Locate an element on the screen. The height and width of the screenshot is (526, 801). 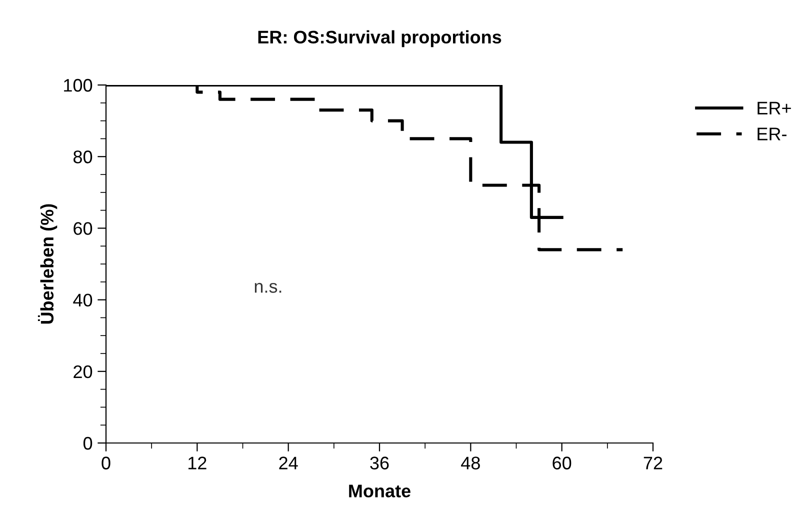
y-tick-label: 100 is located at coordinates (78, 85).